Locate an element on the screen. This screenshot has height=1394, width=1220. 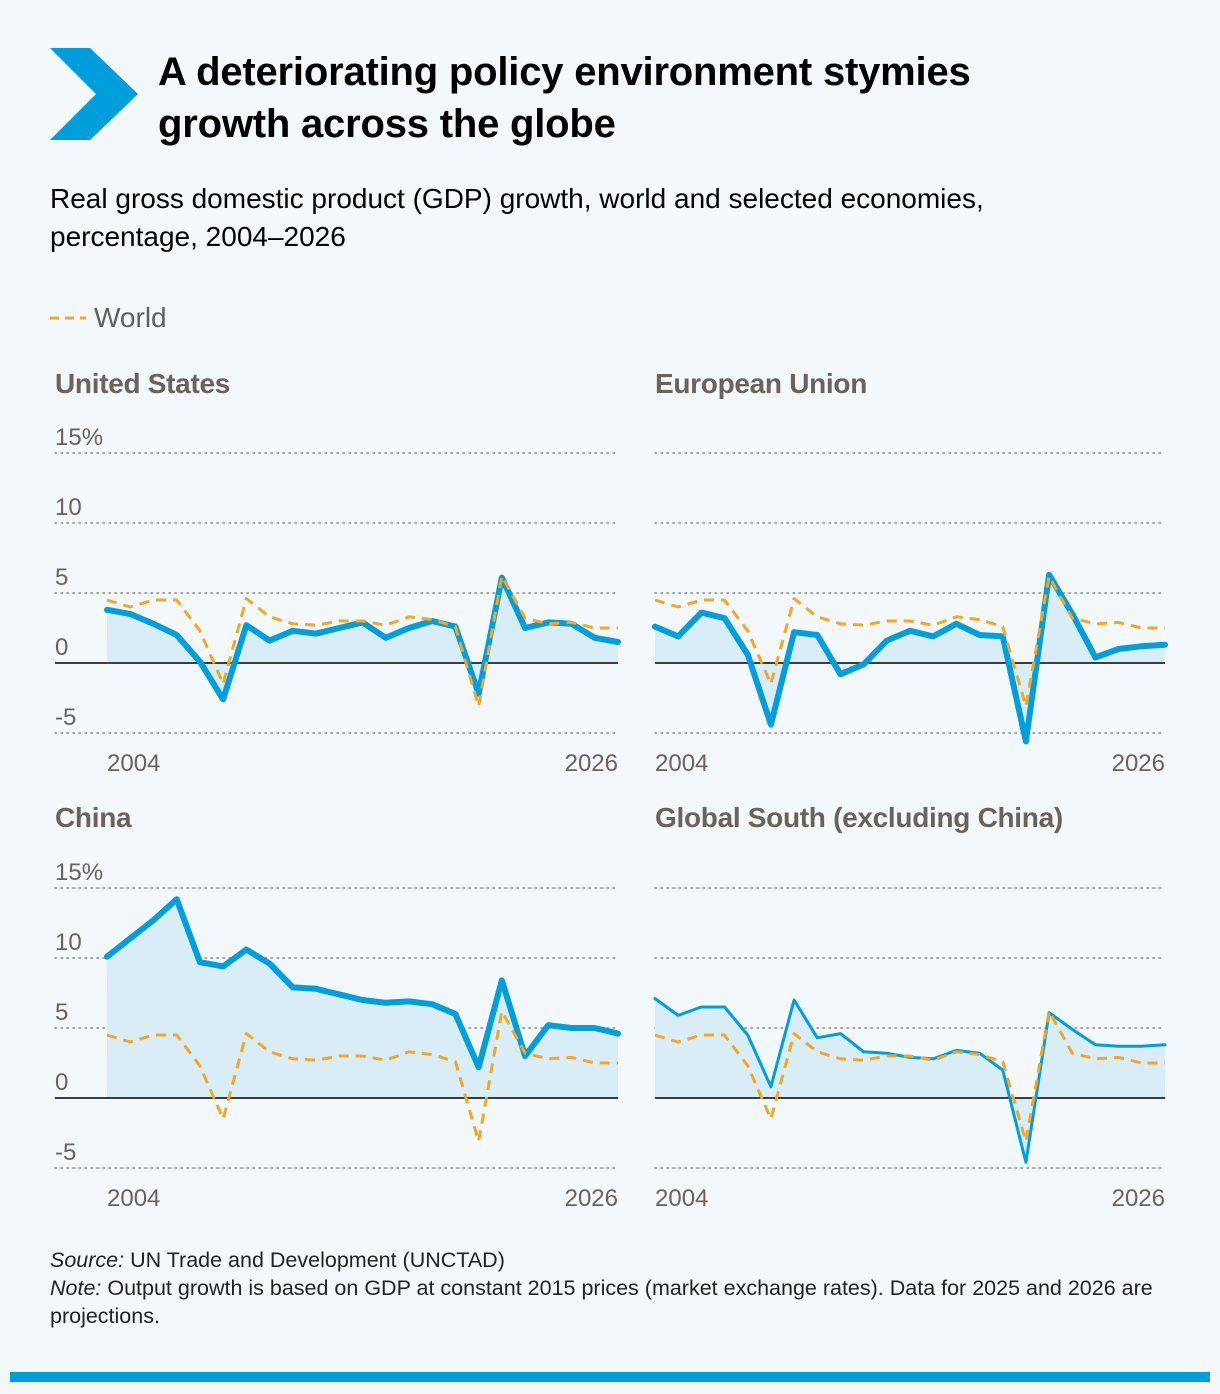
panel-title: China is located at coordinates (93, 817).